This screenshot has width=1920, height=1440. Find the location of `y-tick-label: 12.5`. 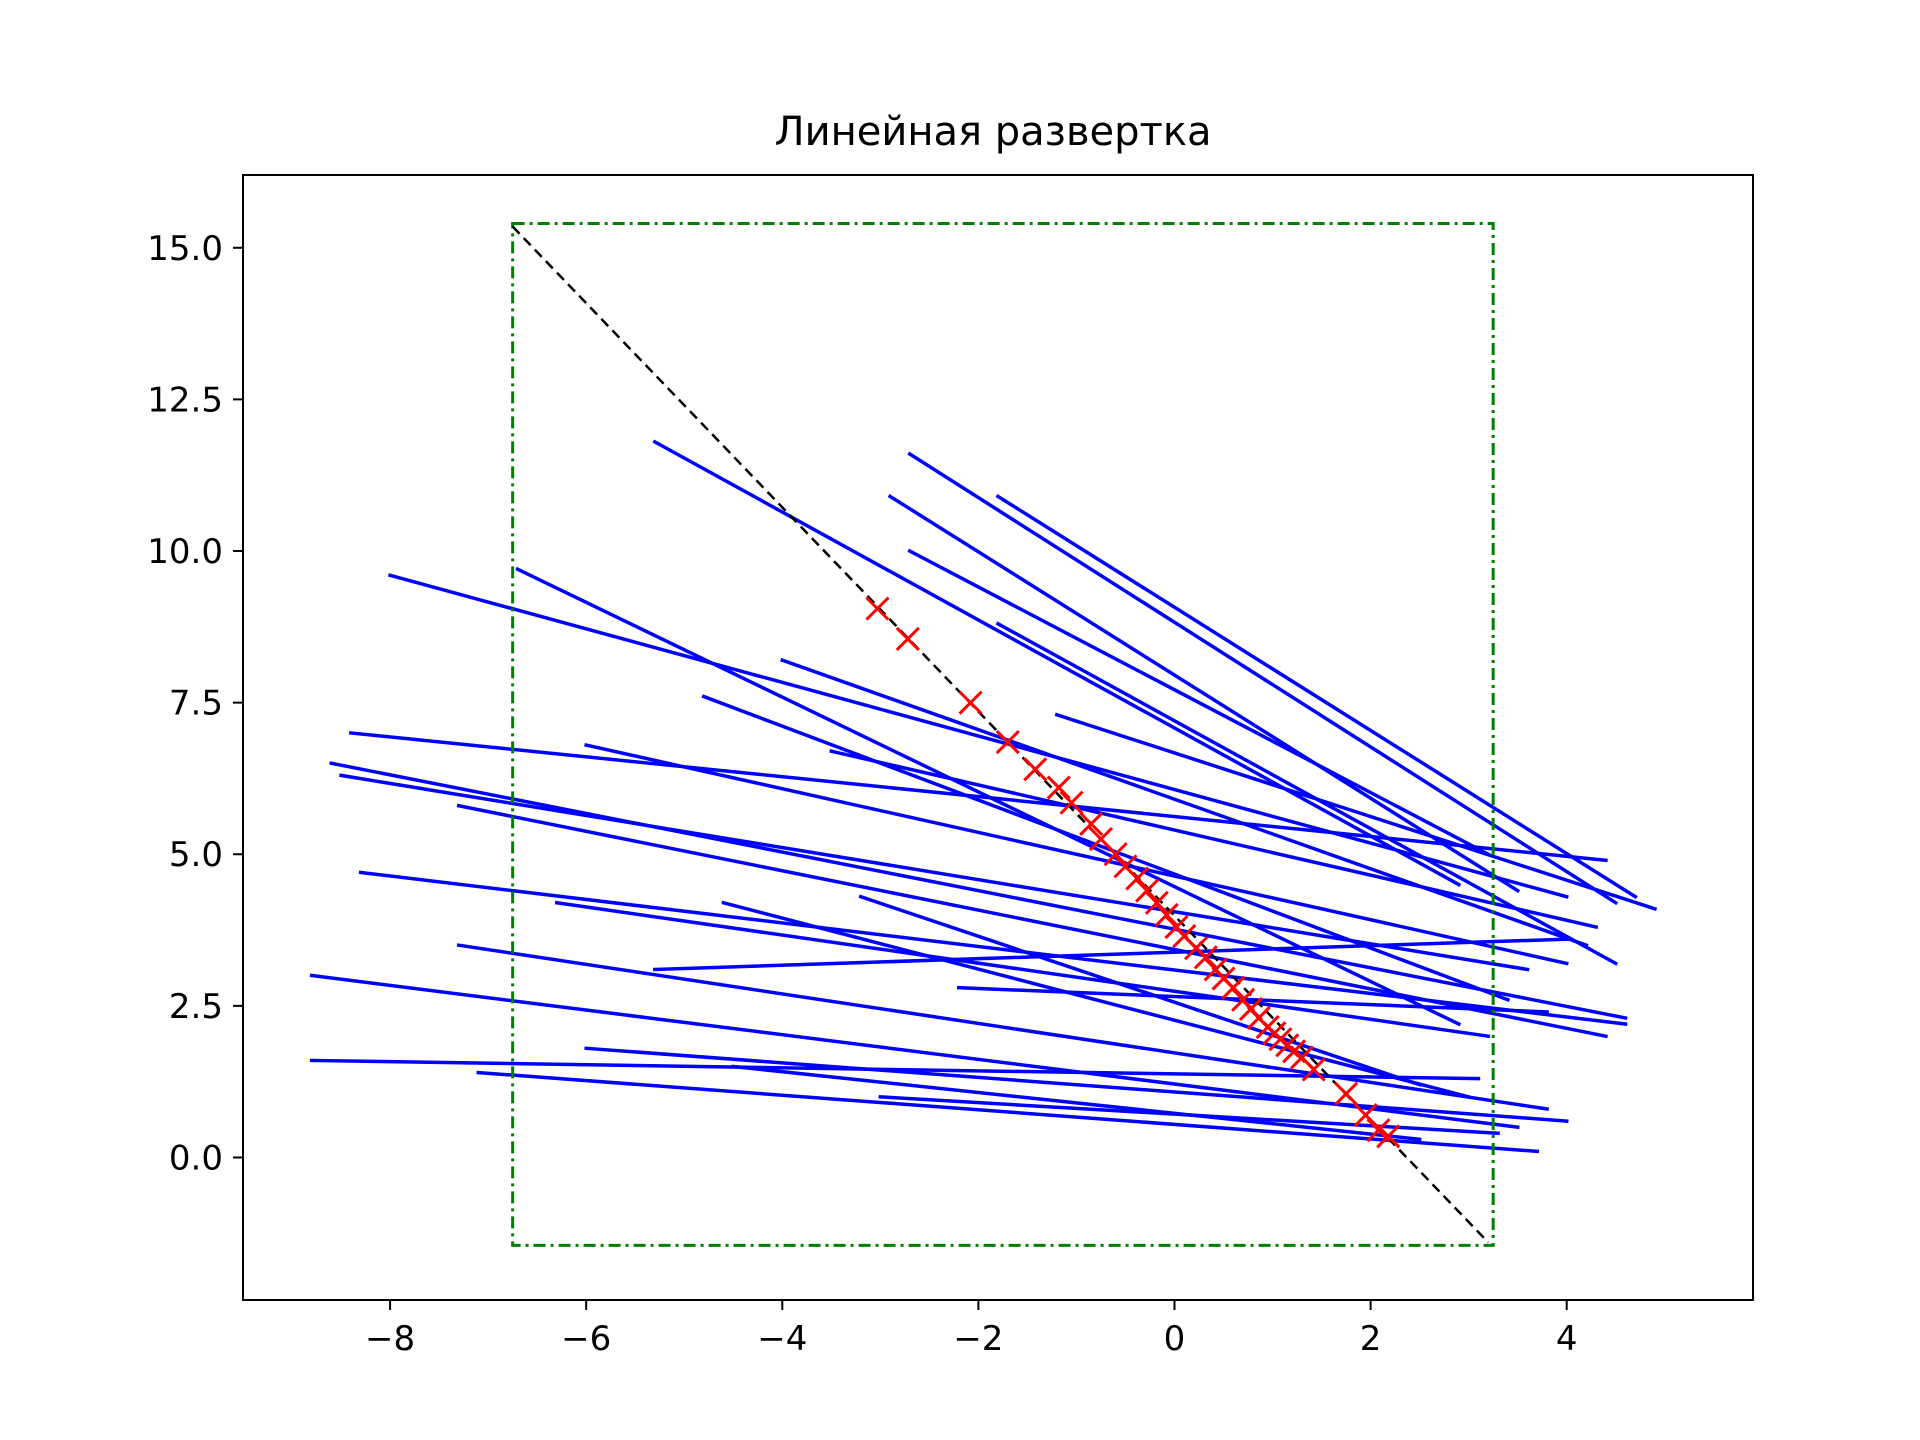

y-tick-label: 12.5 is located at coordinates (185, 400).